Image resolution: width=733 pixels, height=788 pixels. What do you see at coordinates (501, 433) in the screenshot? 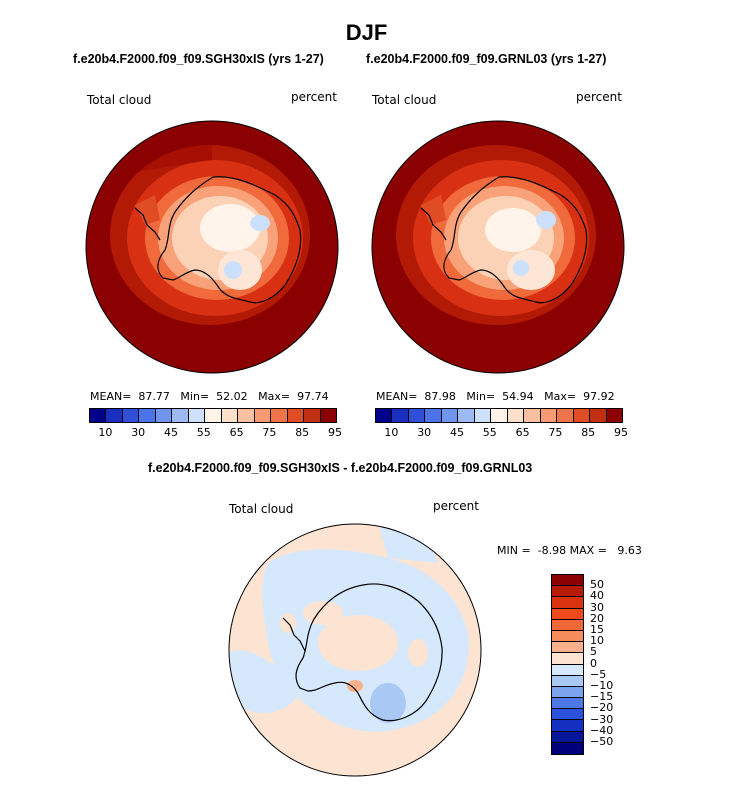
I see `panel-2-colorbar-ticks: 10 30 45 55 65 75 85 95` at bounding box center [501, 433].